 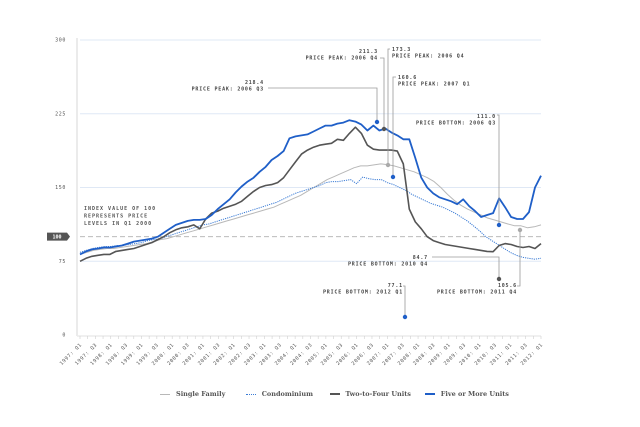 I want to click on legend-item-two-to-four-units: Two-to-Four Units, so click(x=377, y=394).